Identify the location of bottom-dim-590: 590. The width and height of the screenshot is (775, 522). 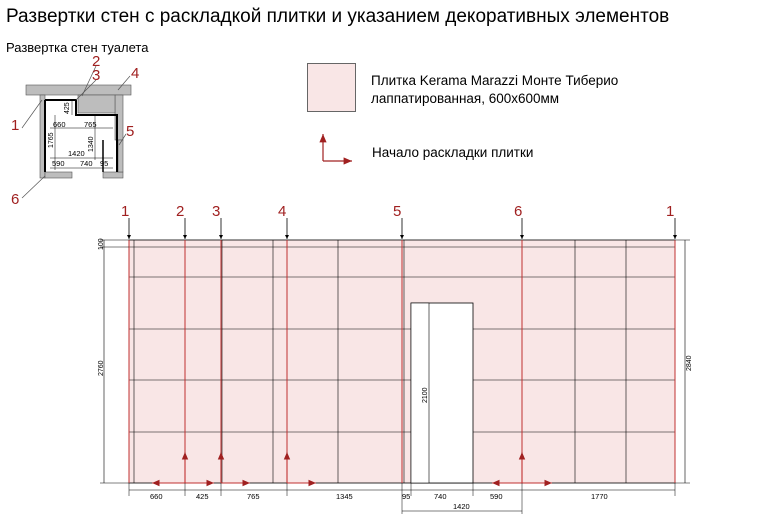
(496, 496).